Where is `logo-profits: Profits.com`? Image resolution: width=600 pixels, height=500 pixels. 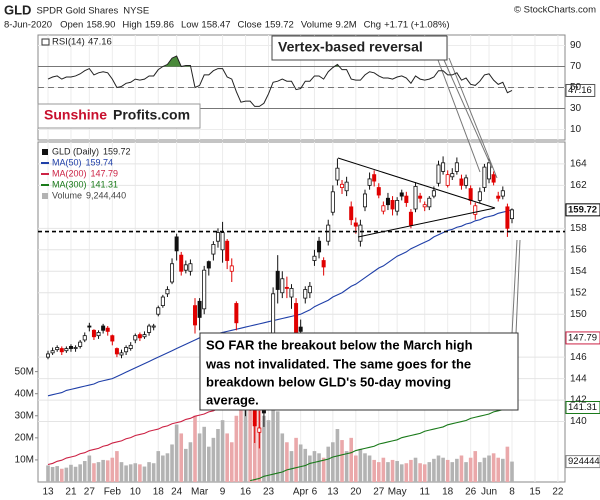
logo-profits: Profits.com is located at coordinates (151, 115).